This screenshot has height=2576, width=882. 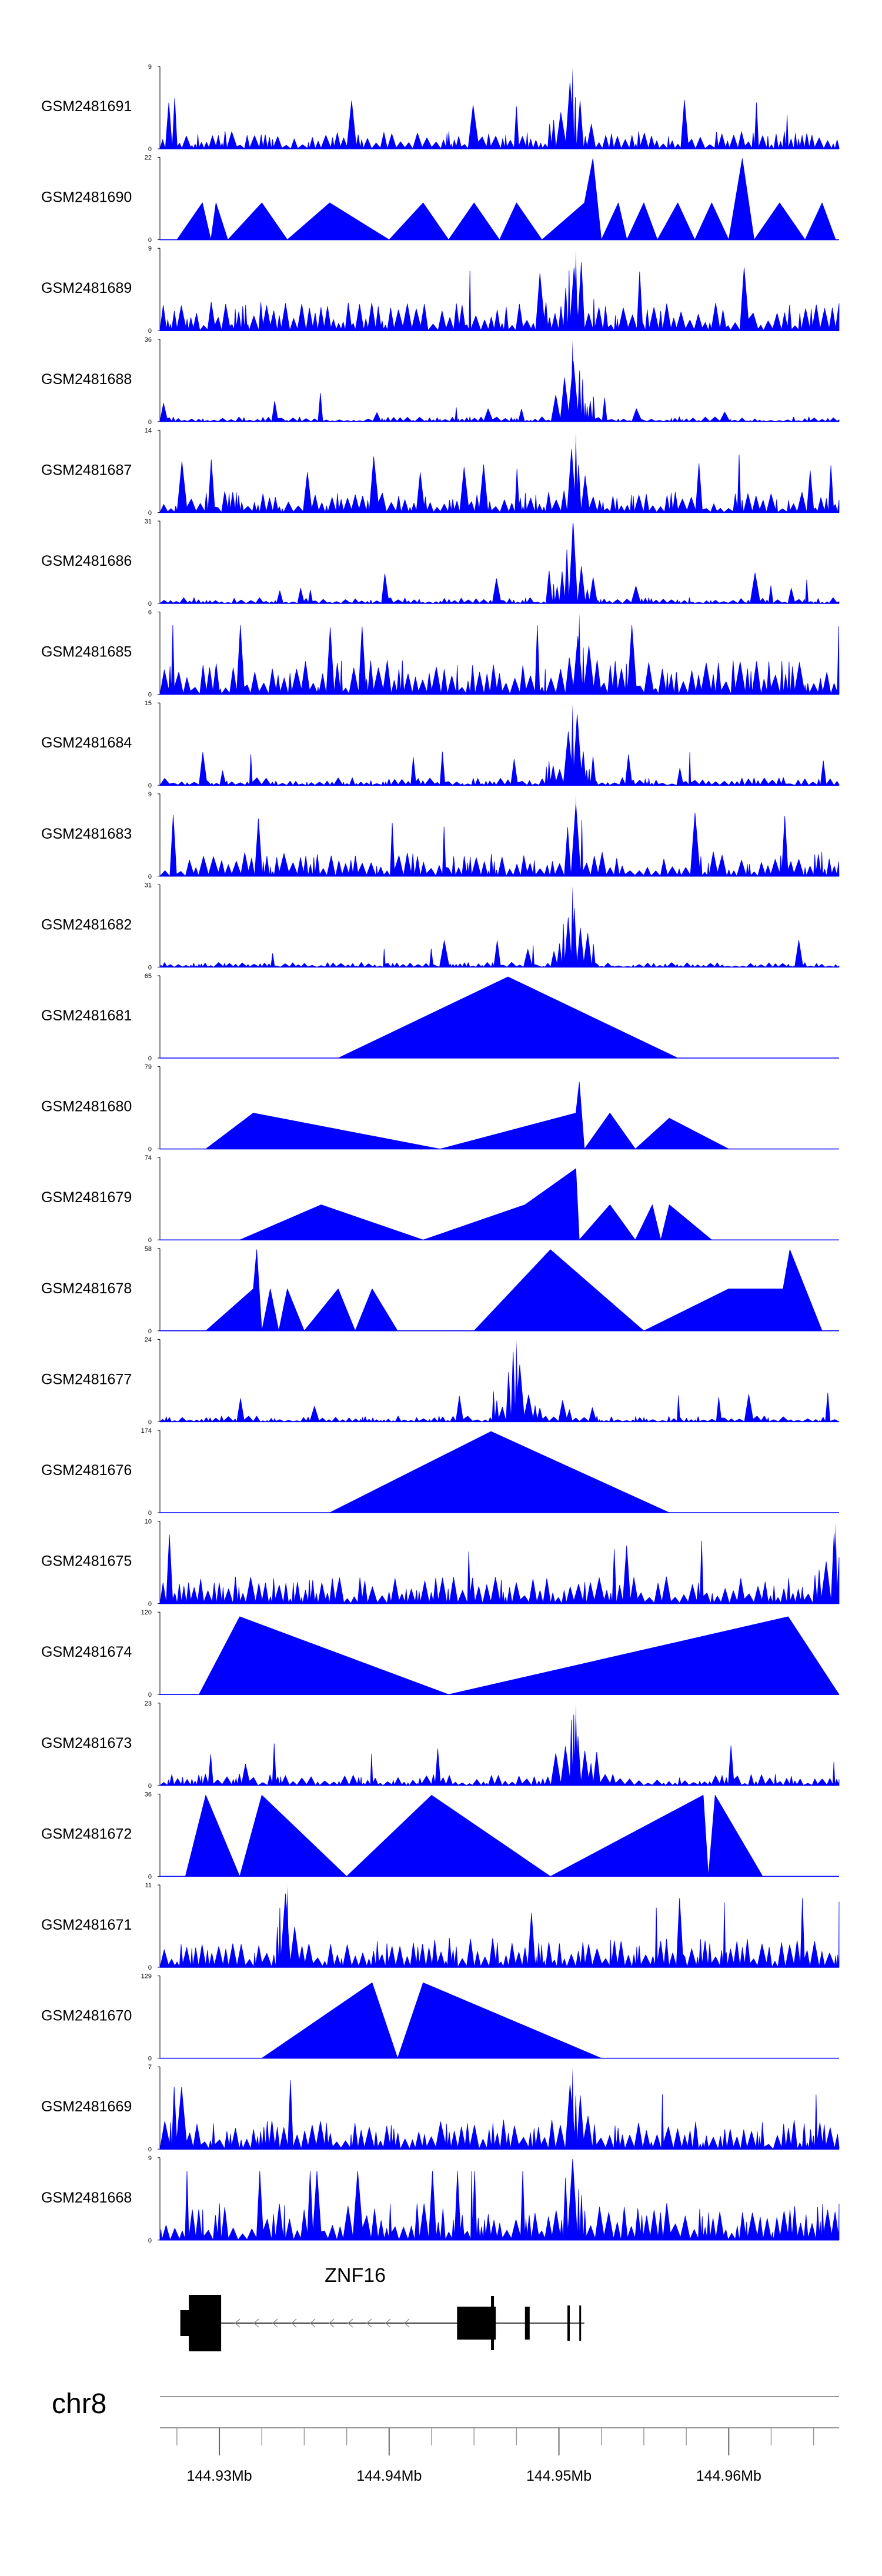 I want to click on track-label: GSM2481669, so click(x=86, y=2106).